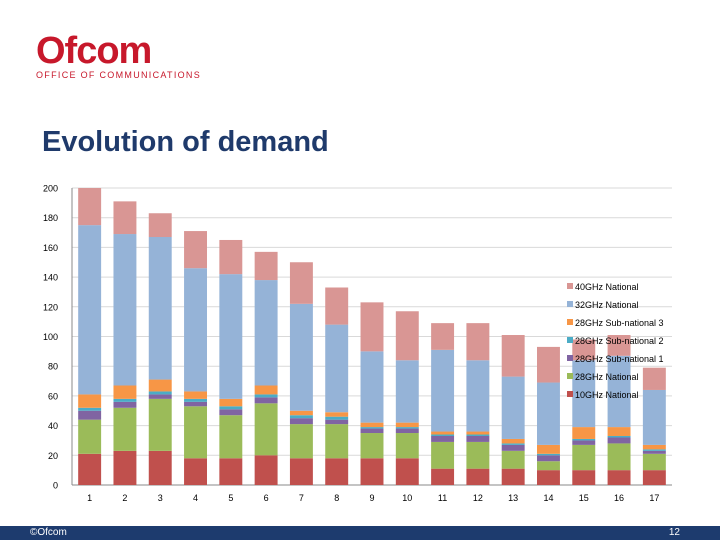 The width and height of the screenshot is (720, 540). What do you see at coordinates (94, 51) in the screenshot?
I see `logo-wordmark: Ofcom` at bounding box center [94, 51].